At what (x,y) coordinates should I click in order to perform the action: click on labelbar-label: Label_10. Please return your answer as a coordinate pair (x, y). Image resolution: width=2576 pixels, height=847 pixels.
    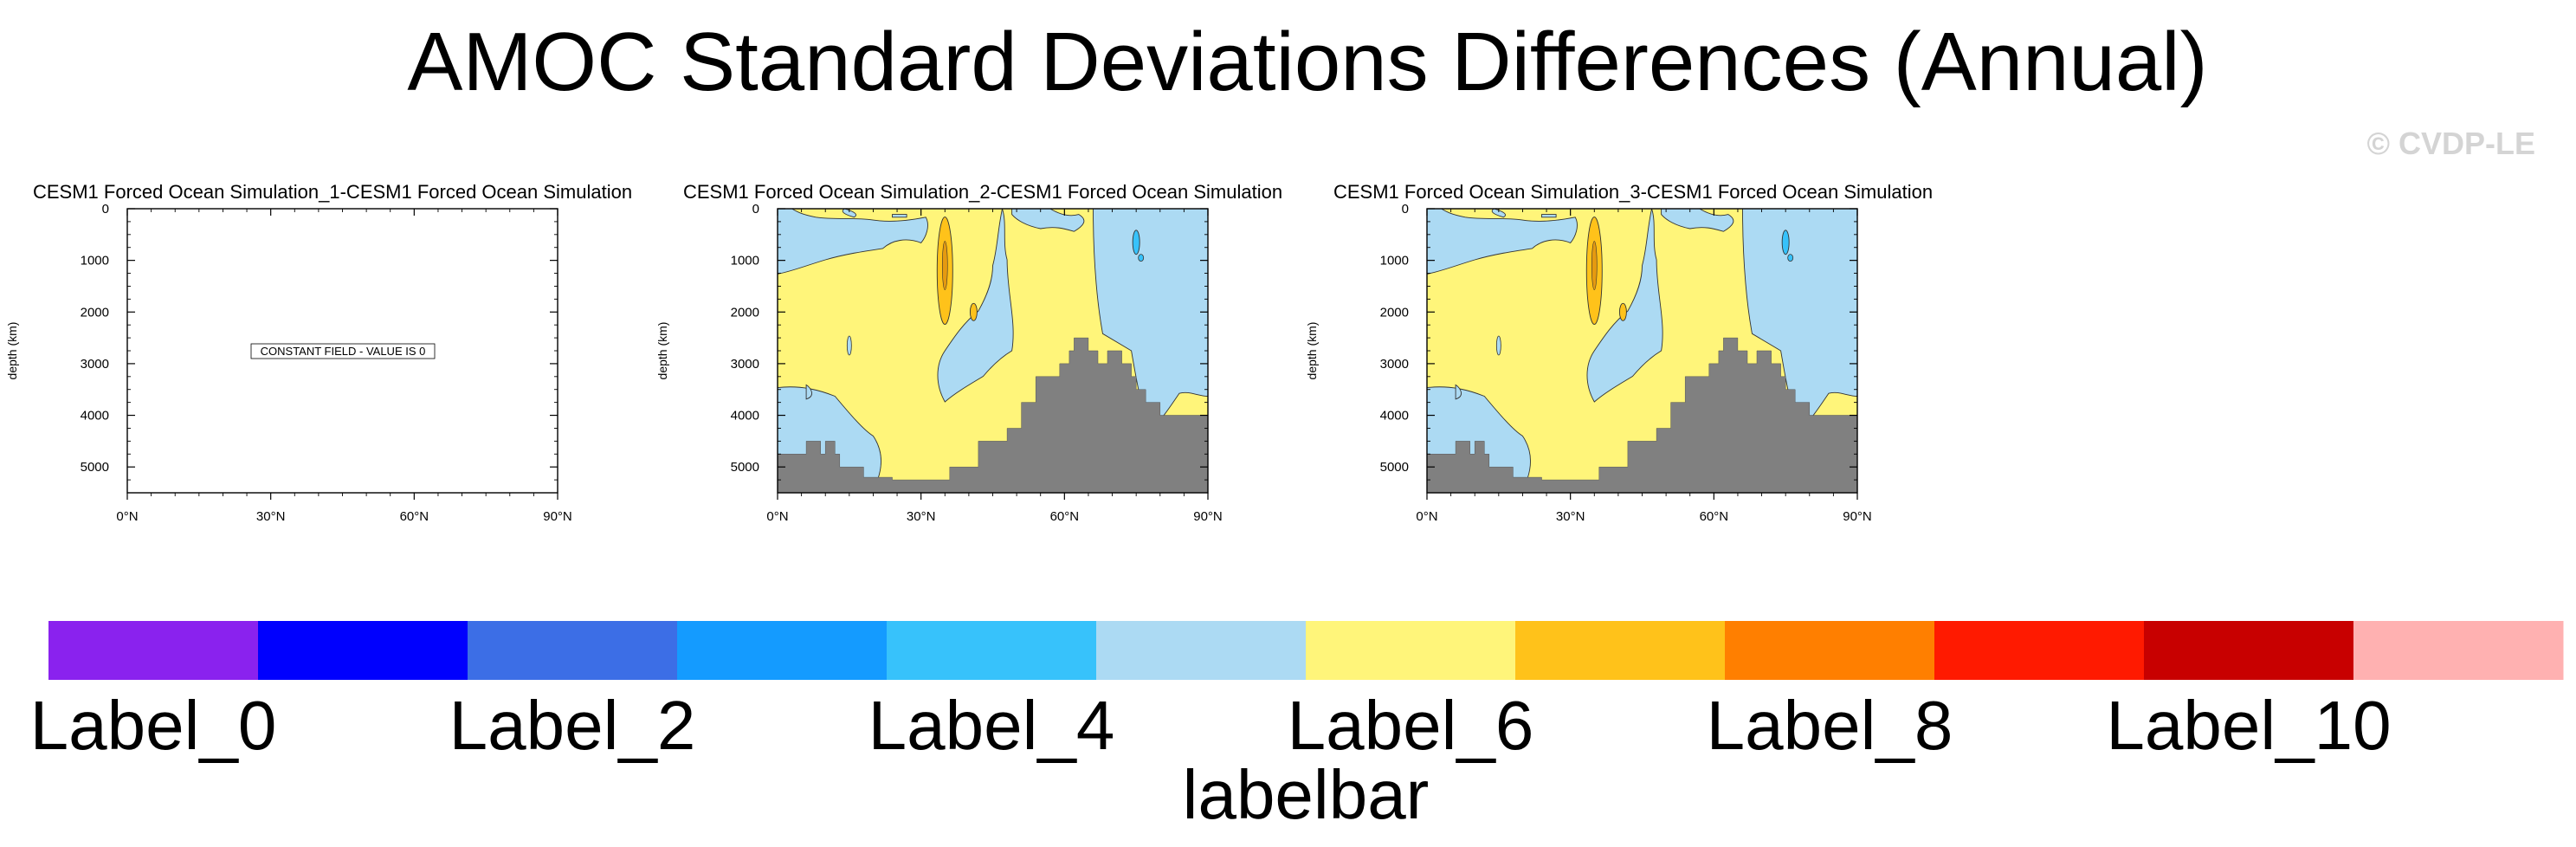
    Looking at the image, I should click on (2248, 725).